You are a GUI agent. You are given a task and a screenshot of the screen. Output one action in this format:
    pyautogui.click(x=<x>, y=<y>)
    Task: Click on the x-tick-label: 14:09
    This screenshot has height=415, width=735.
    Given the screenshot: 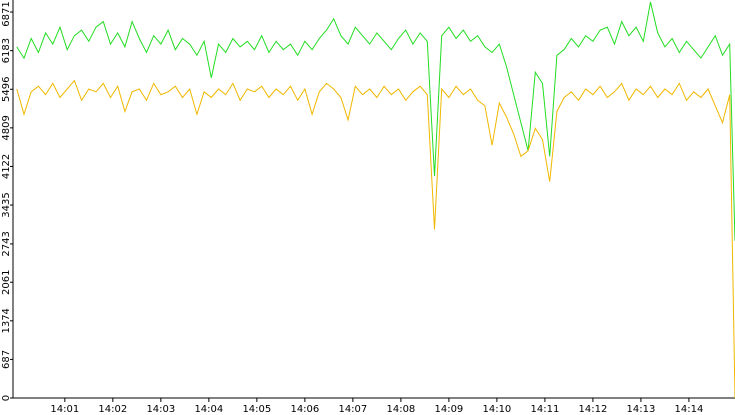 What is the action you would take?
    pyautogui.click(x=448, y=409)
    